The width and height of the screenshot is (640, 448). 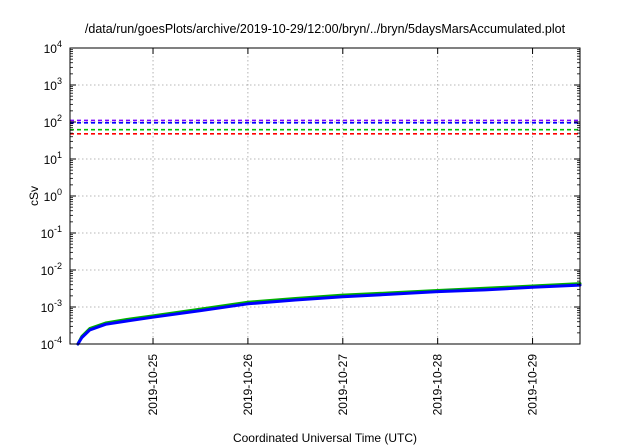 What do you see at coordinates (248, 385) in the screenshot?
I see `x-tick-label: 2019-10-26` at bounding box center [248, 385].